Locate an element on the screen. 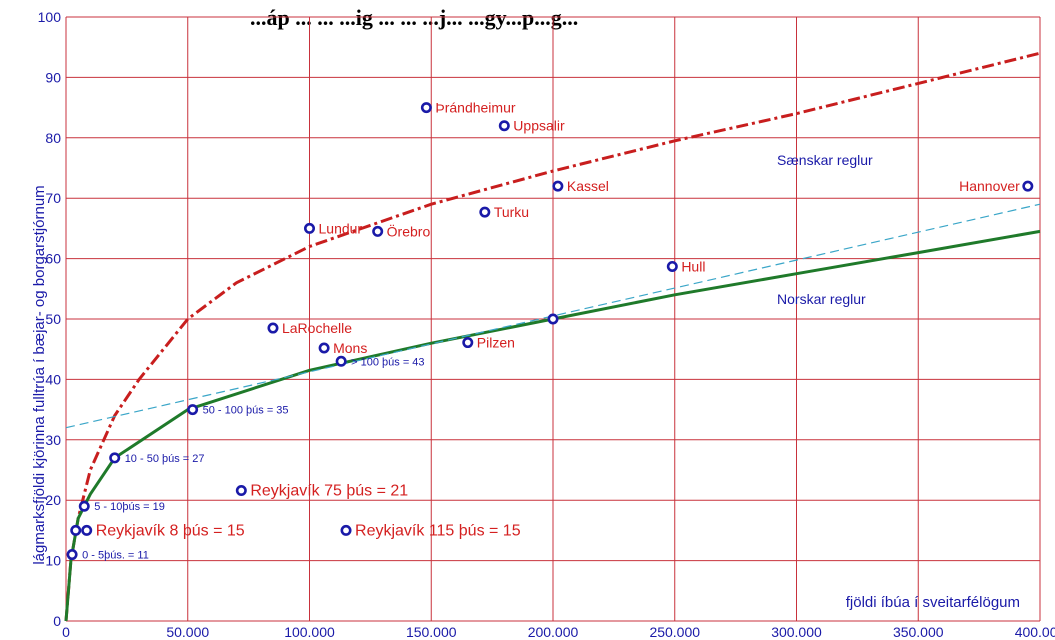 This screenshot has width=1055, height=640. y-axis-ticks: 0 10 20 30 40 50 60 70 80 90 100 is located at coordinates (50, 319).